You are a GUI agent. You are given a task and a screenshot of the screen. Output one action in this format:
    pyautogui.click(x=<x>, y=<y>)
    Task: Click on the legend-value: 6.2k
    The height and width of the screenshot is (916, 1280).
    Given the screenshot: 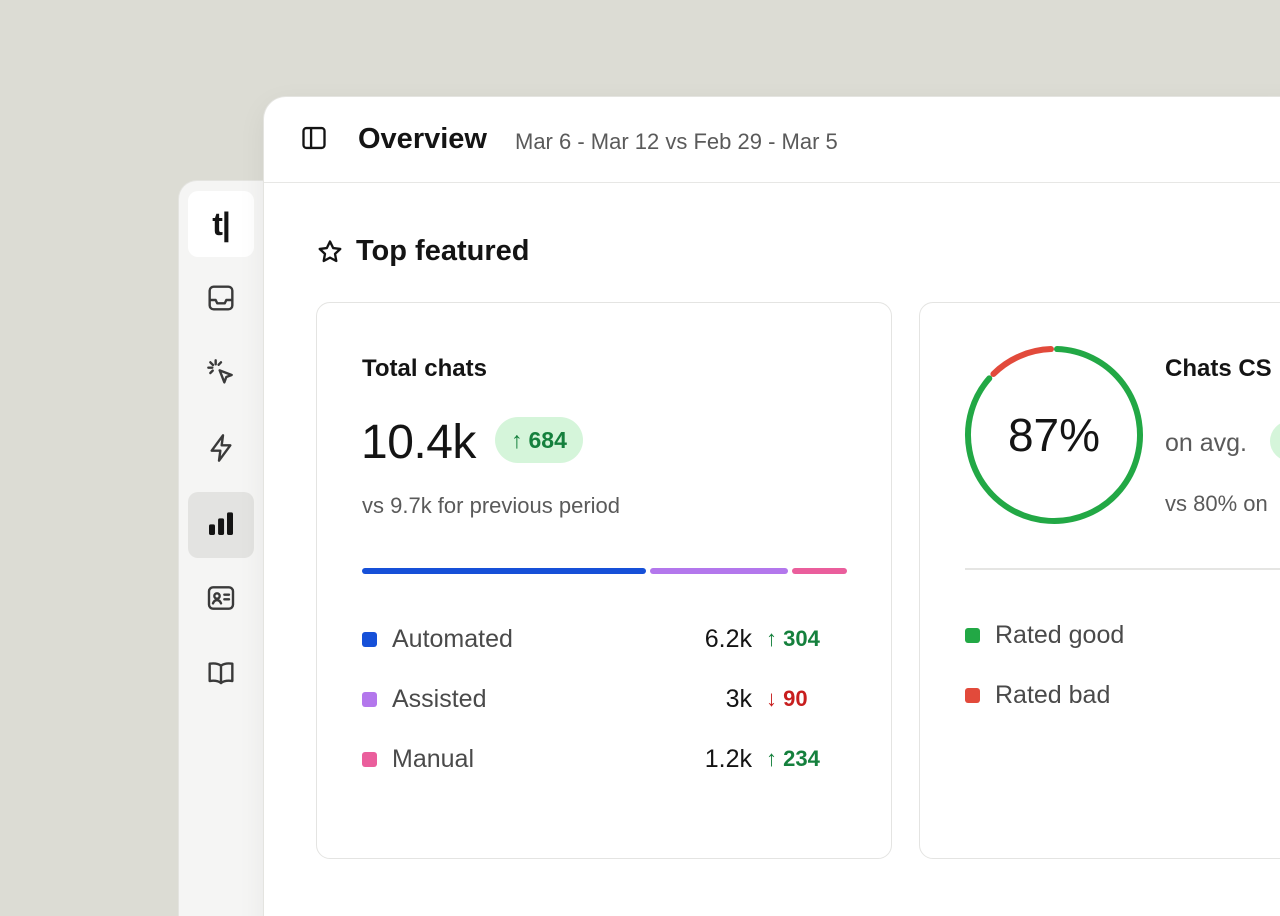 What is the action you would take?
    pyautogui.click(x=728, y=638)
    